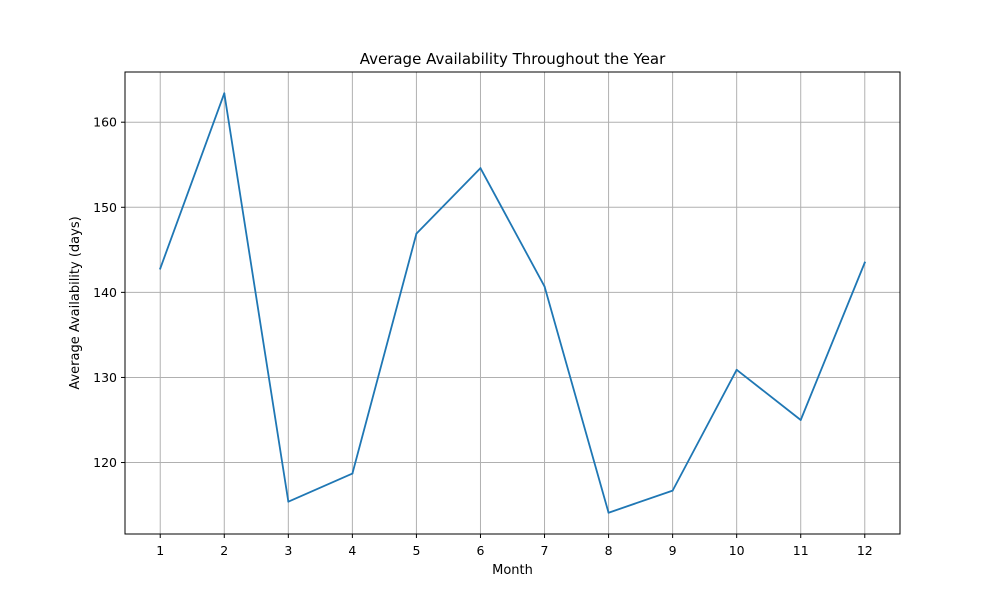 This screenshot has width=1000, height=600. Describe the element at coordinates (75, 302) in the screenshot. I see `y-axis-label: Average Availability (days)` at that location.